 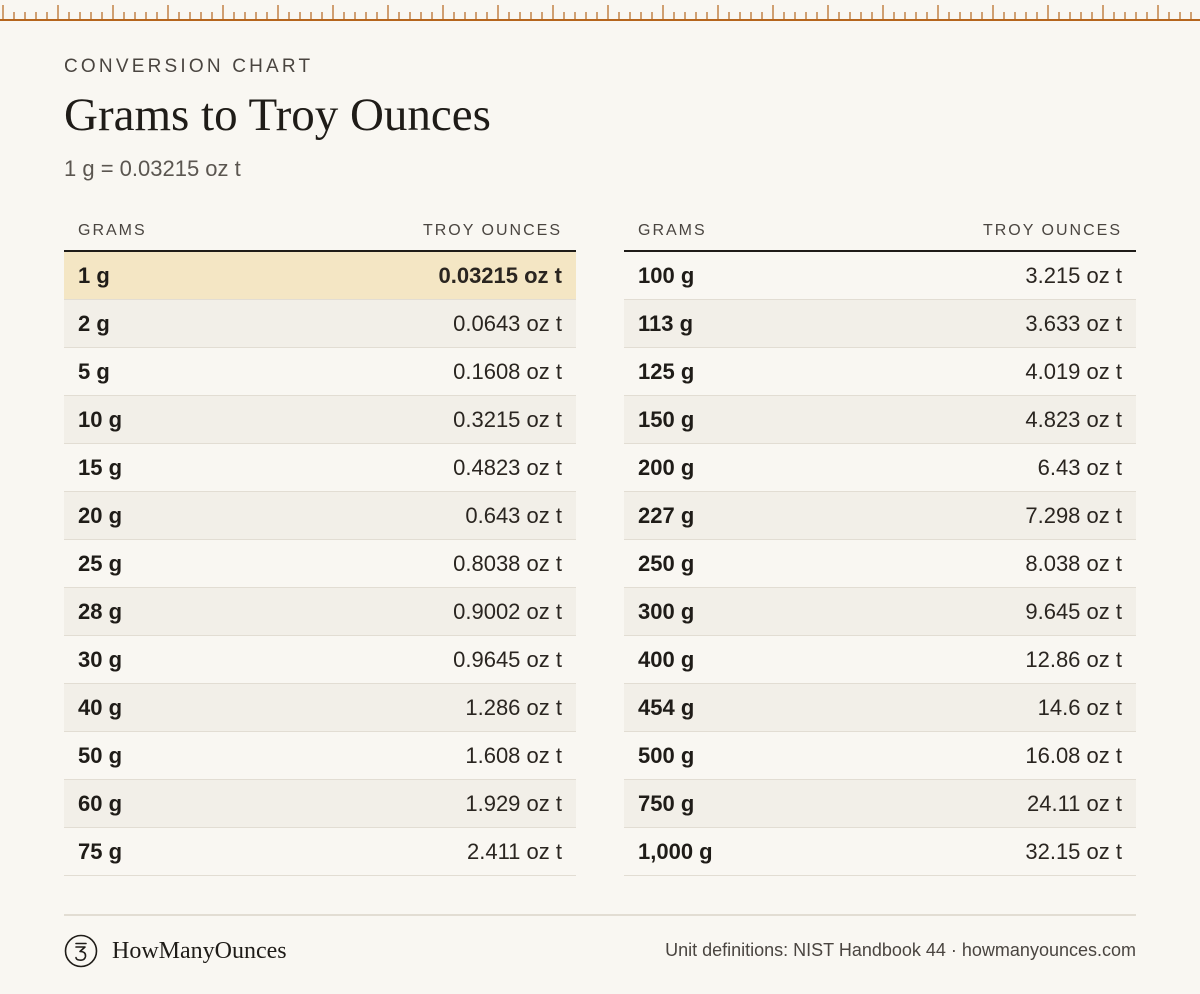 I want to click on table-row: 50 g 1.608 oz t, so click(x=320, y=756).